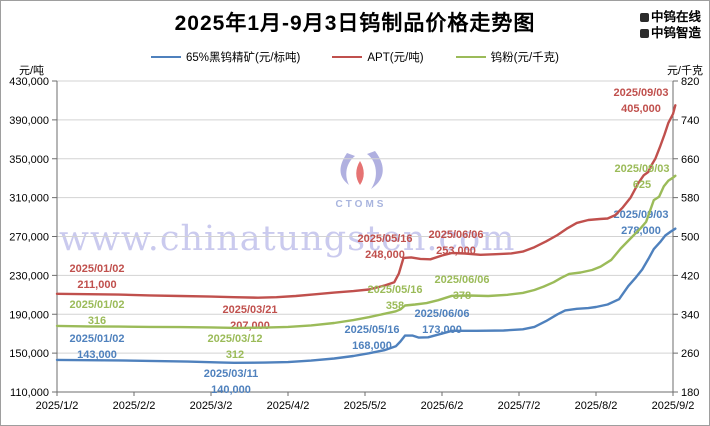  I want to click on chart-title: 2025年1月-9月3日钨制品价格走势图, so click(355, 23).